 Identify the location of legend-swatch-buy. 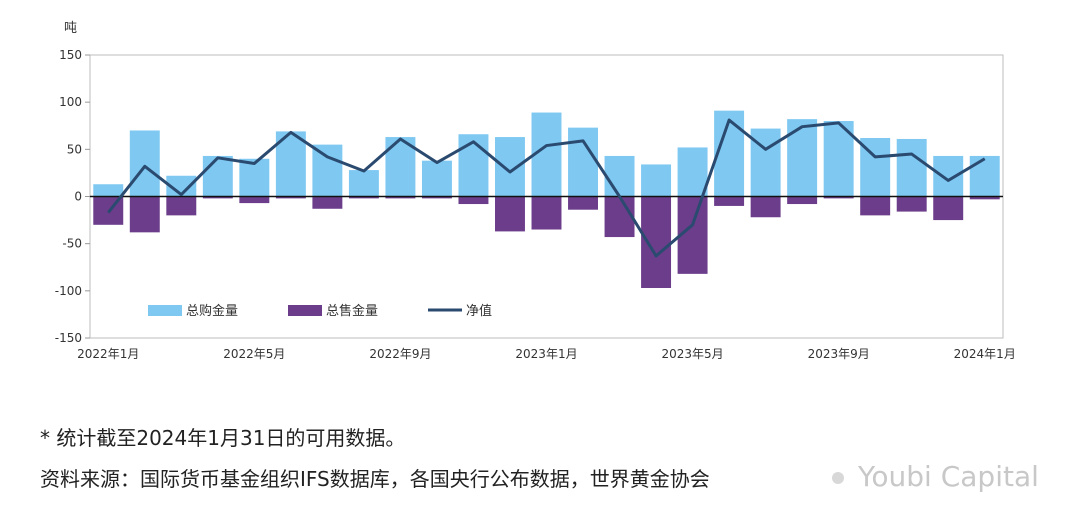
(165, 310).